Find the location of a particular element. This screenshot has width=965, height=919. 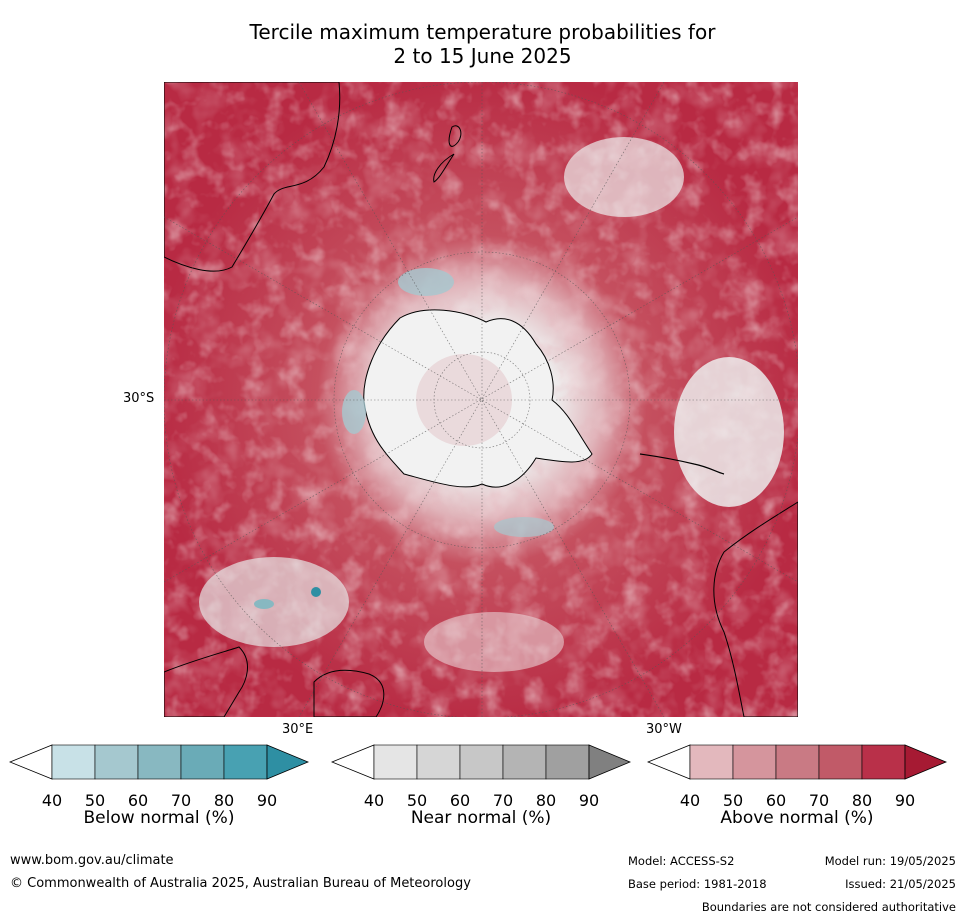

longitude-label-east: 30°E is located at coordinates (298, 729).